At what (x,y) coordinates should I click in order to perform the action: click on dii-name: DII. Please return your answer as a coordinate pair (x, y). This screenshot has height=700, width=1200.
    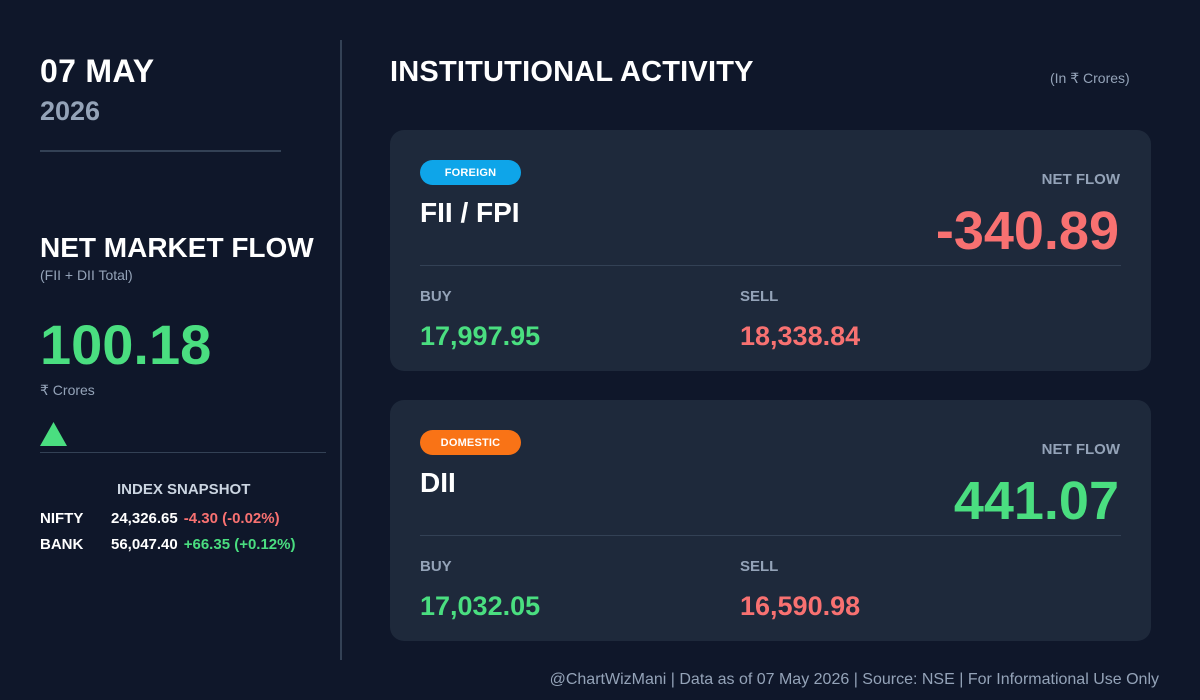
    Looking at the image, I should click on (438, 482).